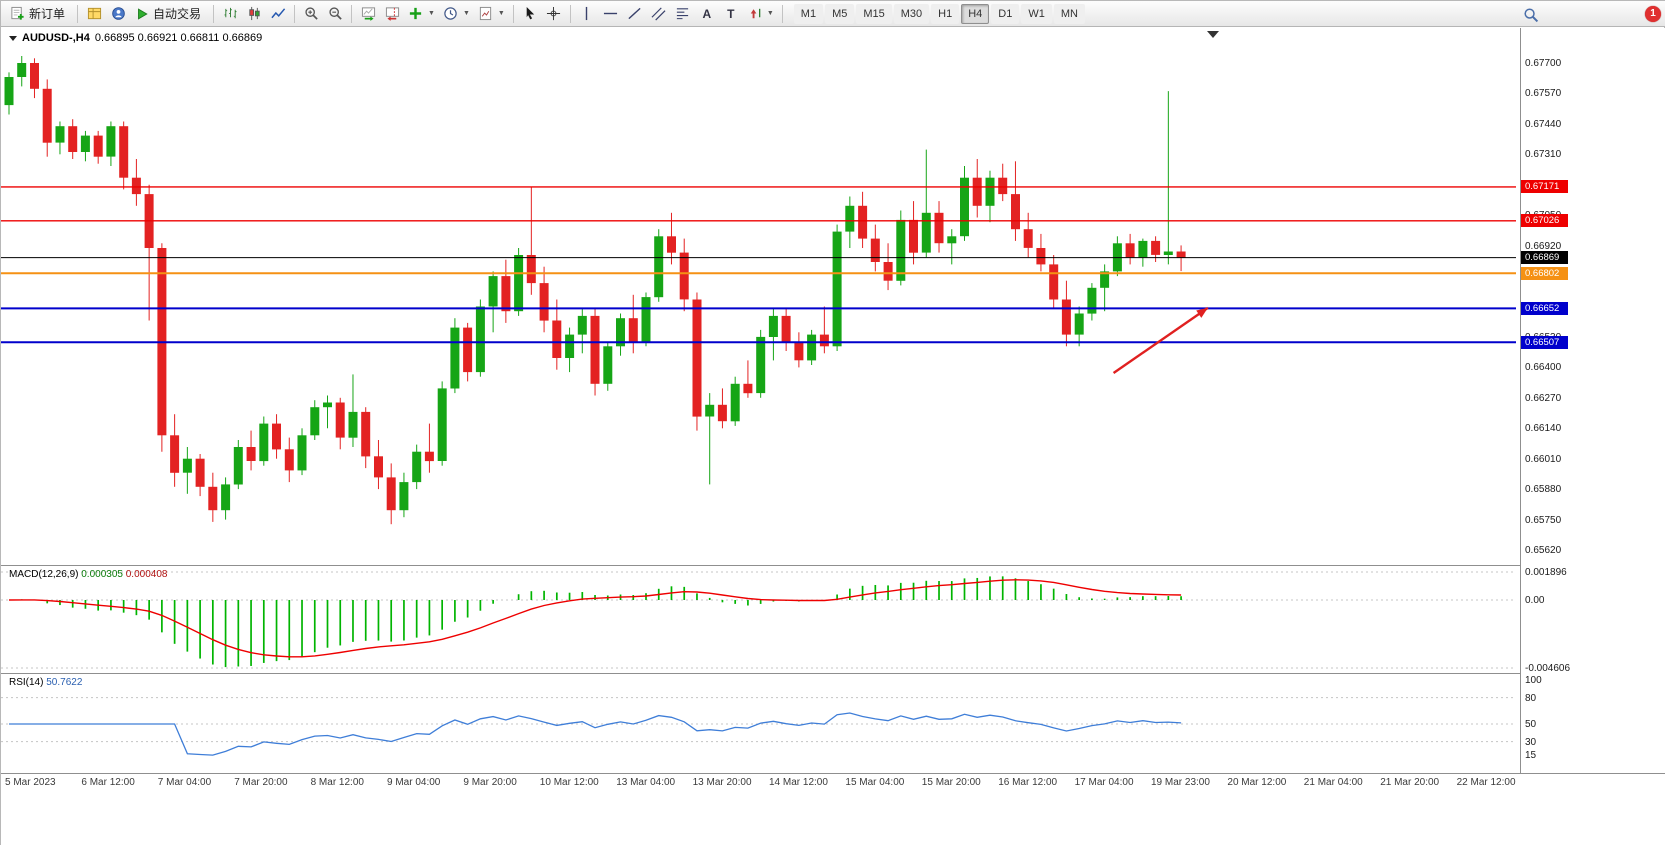 This screenshot has height=845, width=1665. I want to click on timeframe-m15: M15, so click(874, 13).